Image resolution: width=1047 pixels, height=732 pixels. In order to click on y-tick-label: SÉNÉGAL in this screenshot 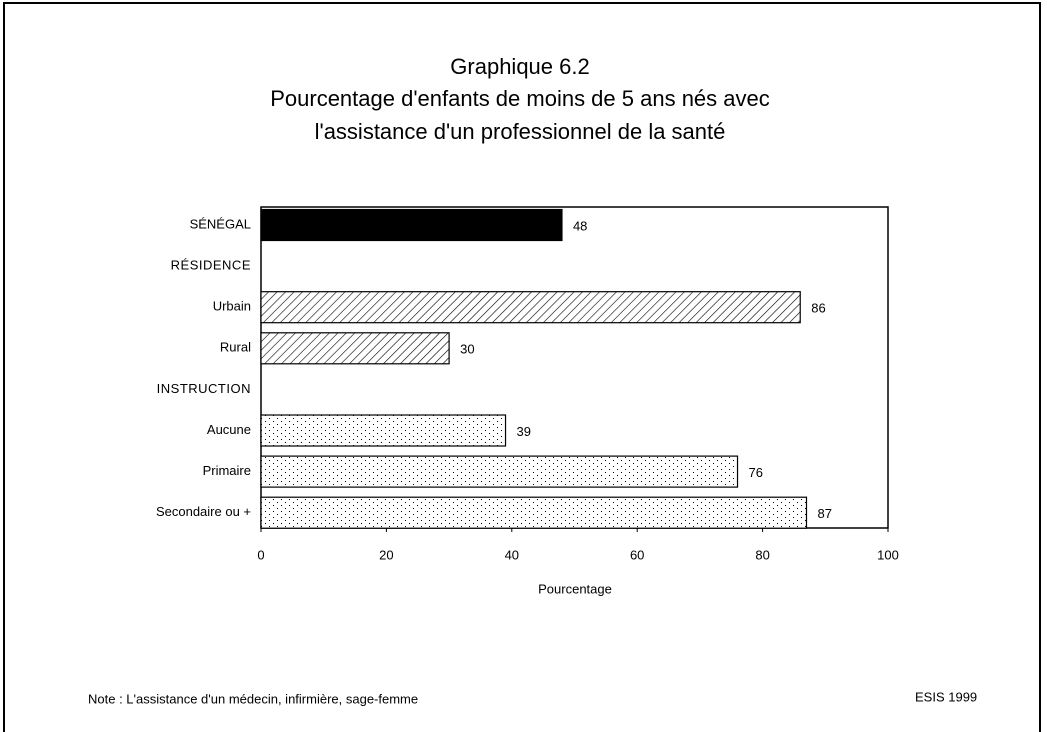, I will do `click(220, 223)`.